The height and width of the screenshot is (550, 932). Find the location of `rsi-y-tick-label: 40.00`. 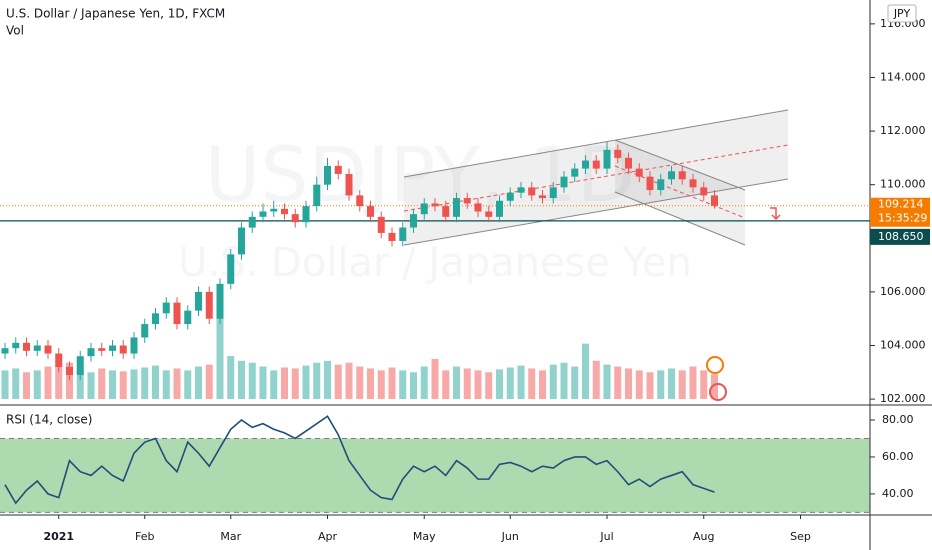

rsi-y-tick-label: 40.00 is located at coordinates (898, 493).